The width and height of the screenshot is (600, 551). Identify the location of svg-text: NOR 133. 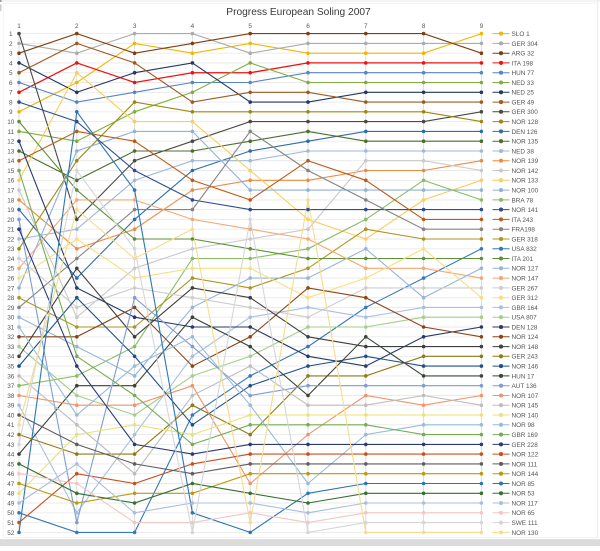
(525, 181).